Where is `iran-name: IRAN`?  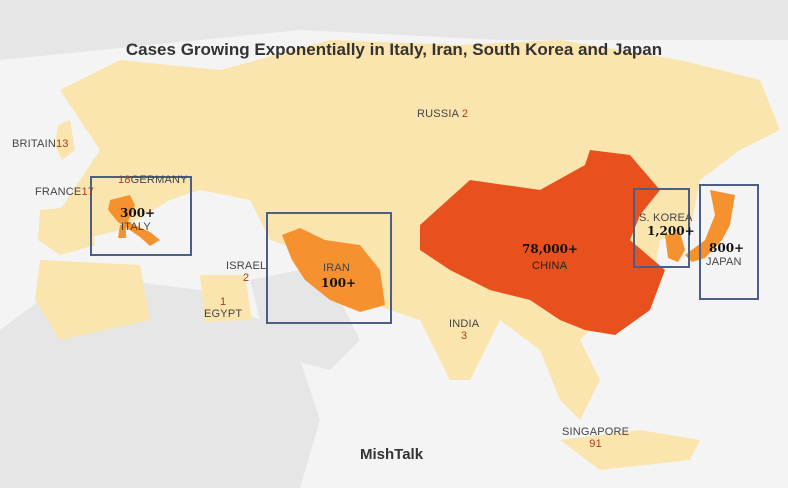
iran-name: IRAN is located at coordinates (337, 268).